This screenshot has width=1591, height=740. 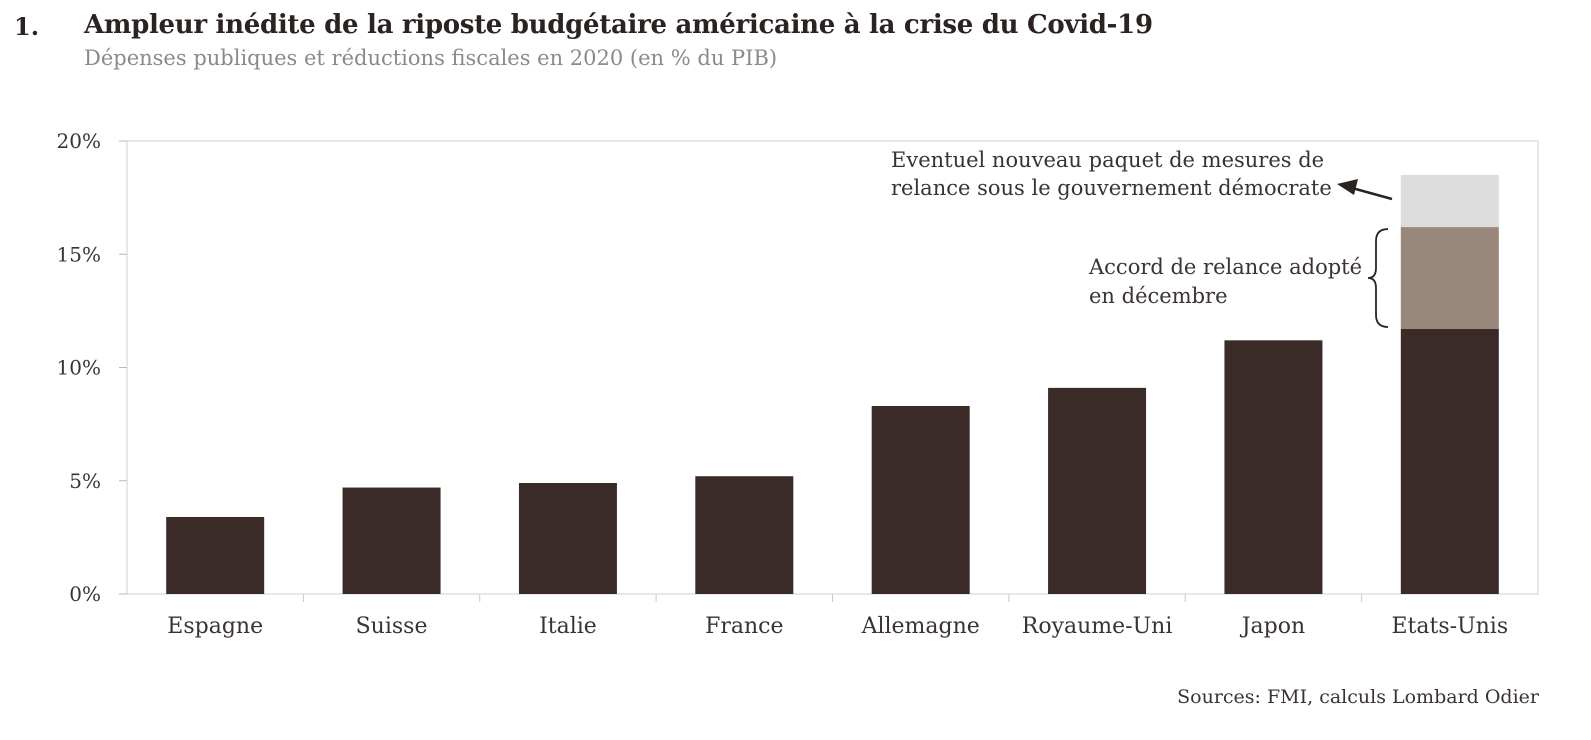 What do you see at coordinates (79, 254) in the screenshot?
I see `y-tick-label: 15%` at bounding box center [79, 254].